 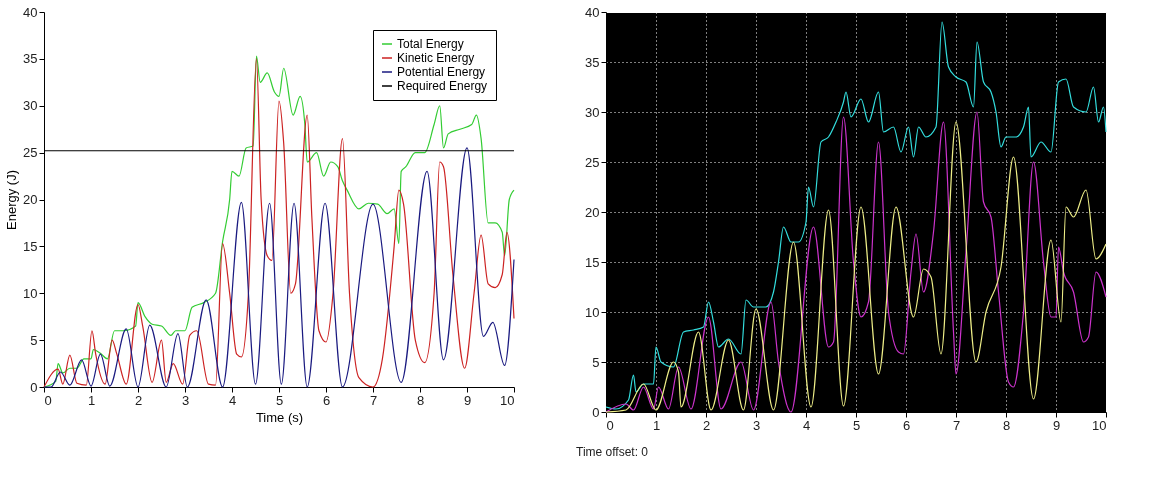 I want to click on legend-label: Kinetic Energy, so click(x=436, y=58).